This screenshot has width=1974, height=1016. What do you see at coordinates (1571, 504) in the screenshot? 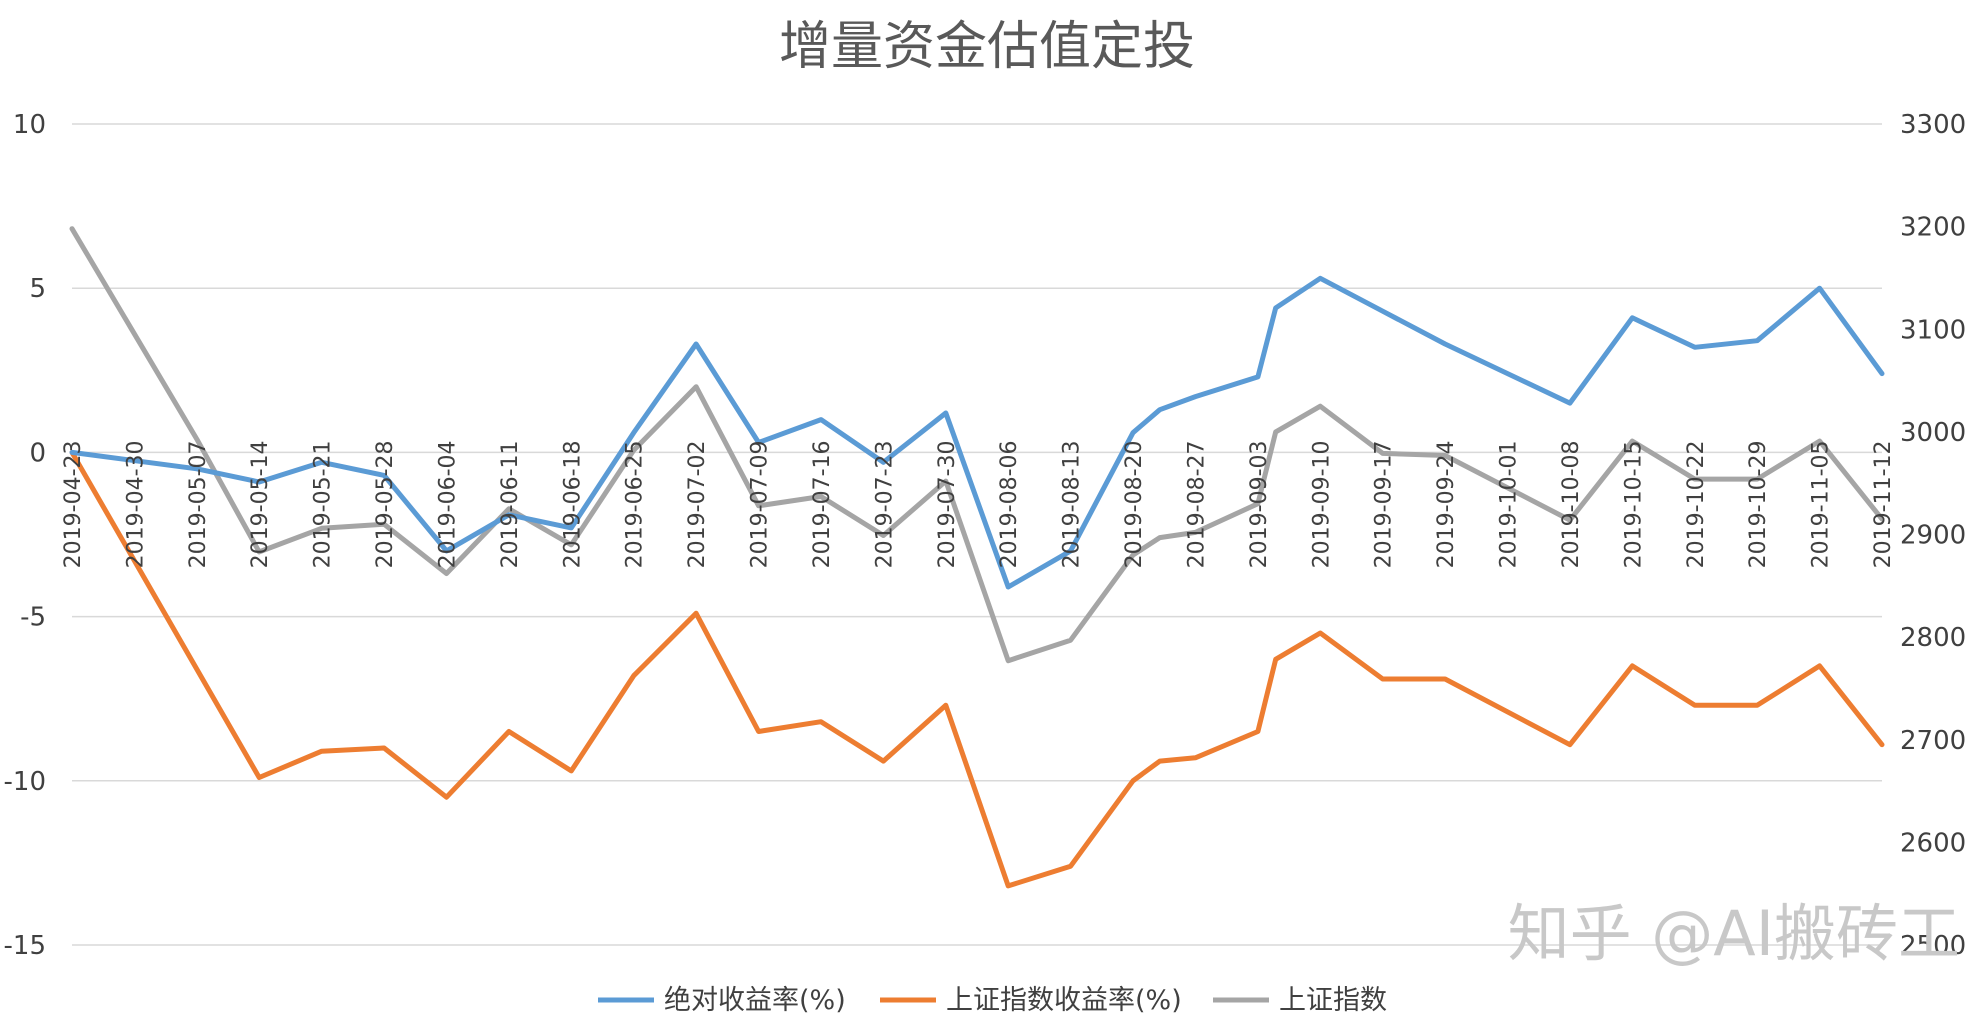
I see `x-tick-label: 2019-10-08` at bounding box center [1571, 504].